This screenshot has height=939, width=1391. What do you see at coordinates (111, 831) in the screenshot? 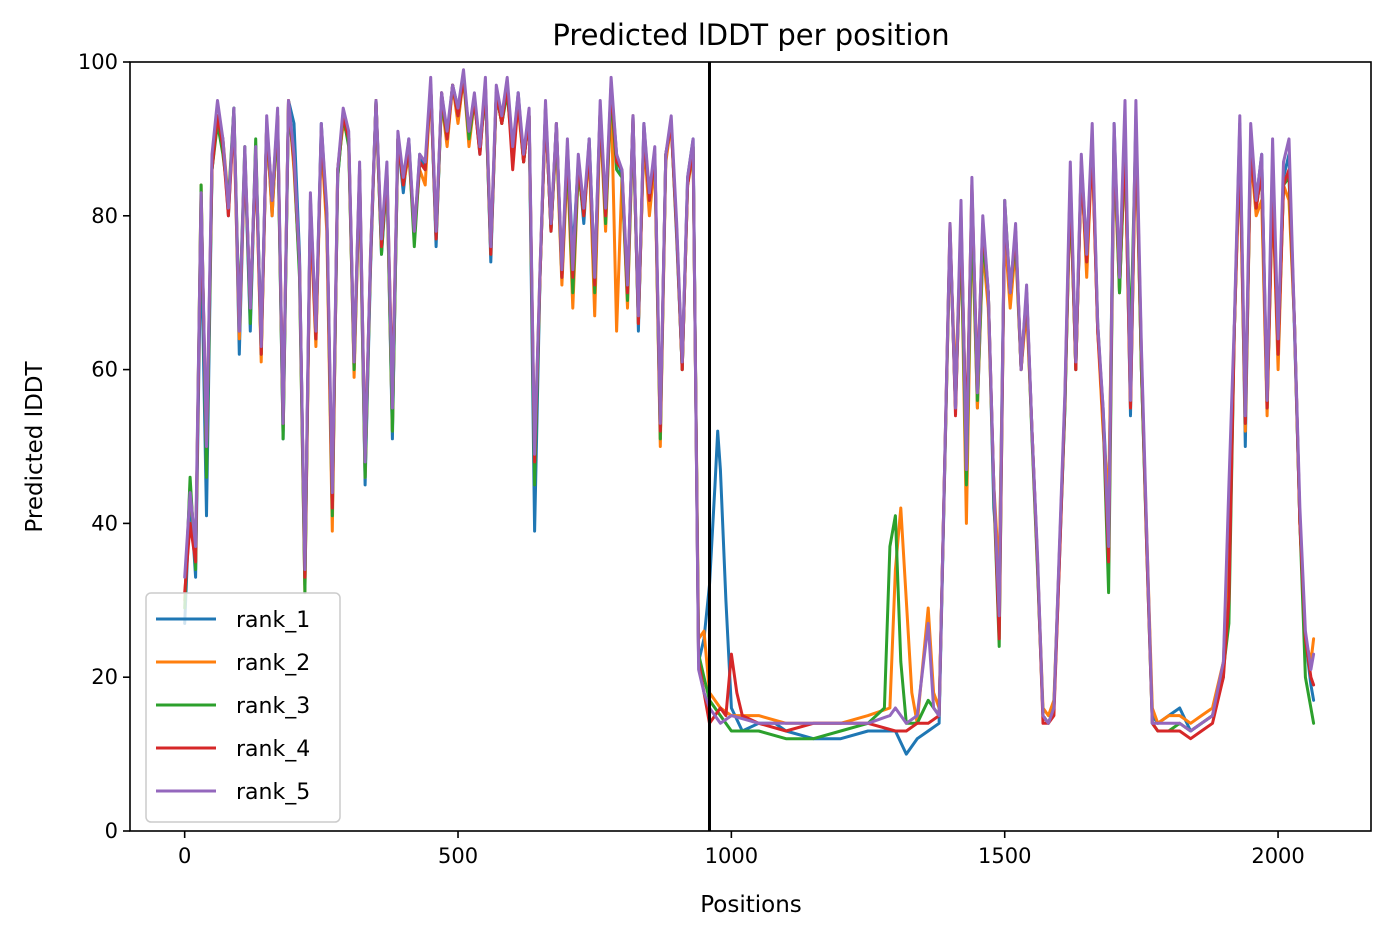
I see `y-tick-label: 0` at bounding box center [111, 831].